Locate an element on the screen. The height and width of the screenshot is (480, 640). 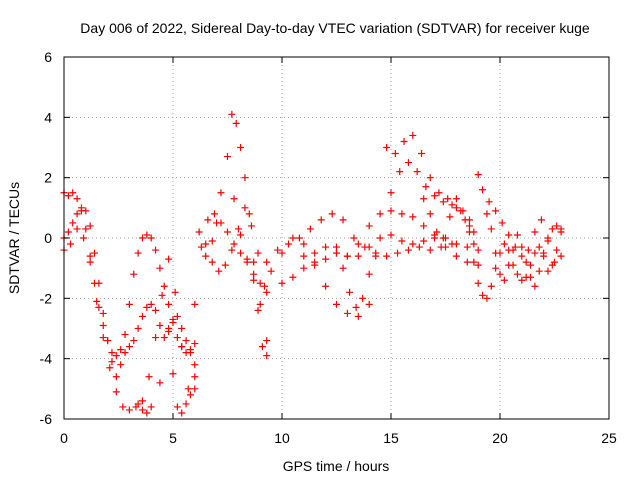
x-tick-label: 10 is located at coordinates (282, 438).